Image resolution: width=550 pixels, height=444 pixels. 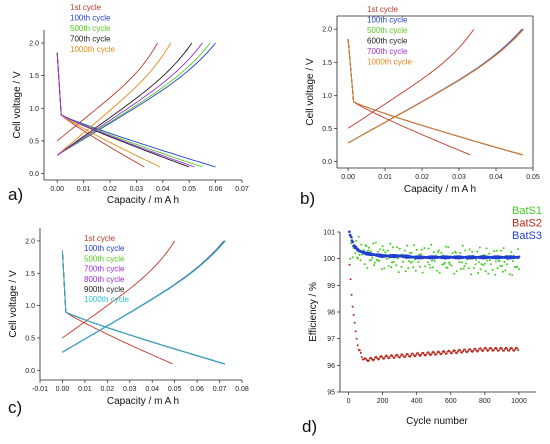 What do you see at coordinates (313, 312) in the screenshot?
I see `y-axis-label: Efficiency / %` at bounding box center [313, 312].